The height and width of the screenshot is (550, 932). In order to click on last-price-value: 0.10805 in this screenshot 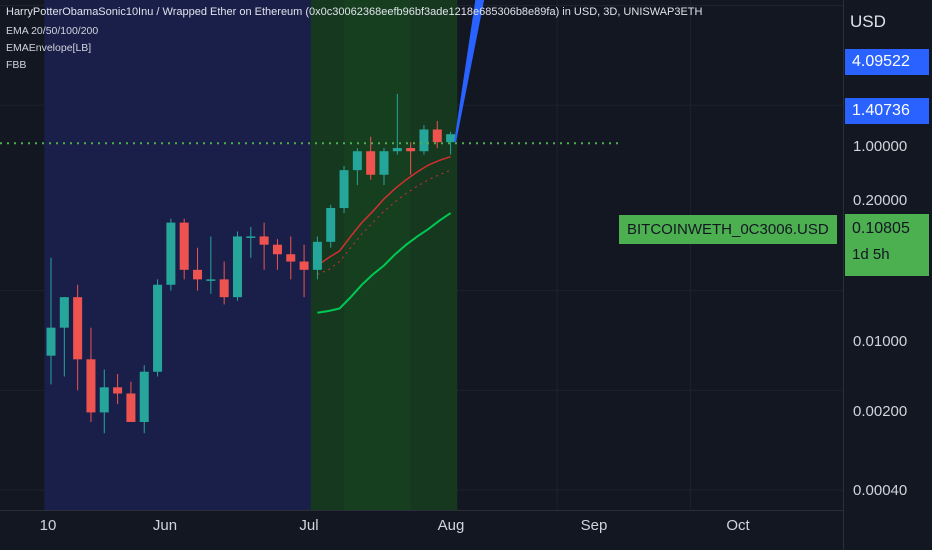, I will do `click(881, 228)`.